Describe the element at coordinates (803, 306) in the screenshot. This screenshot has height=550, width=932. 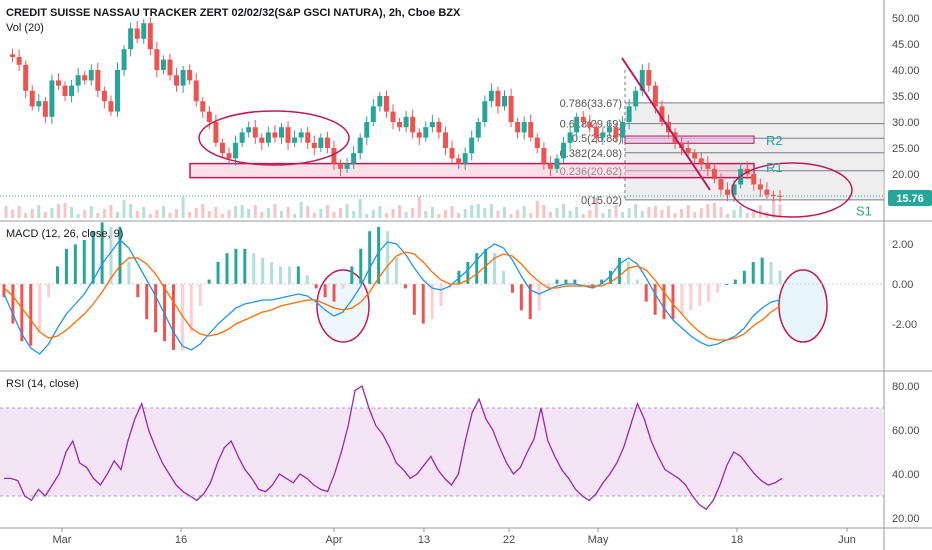
I see `macd-target-ellipse` at that location.